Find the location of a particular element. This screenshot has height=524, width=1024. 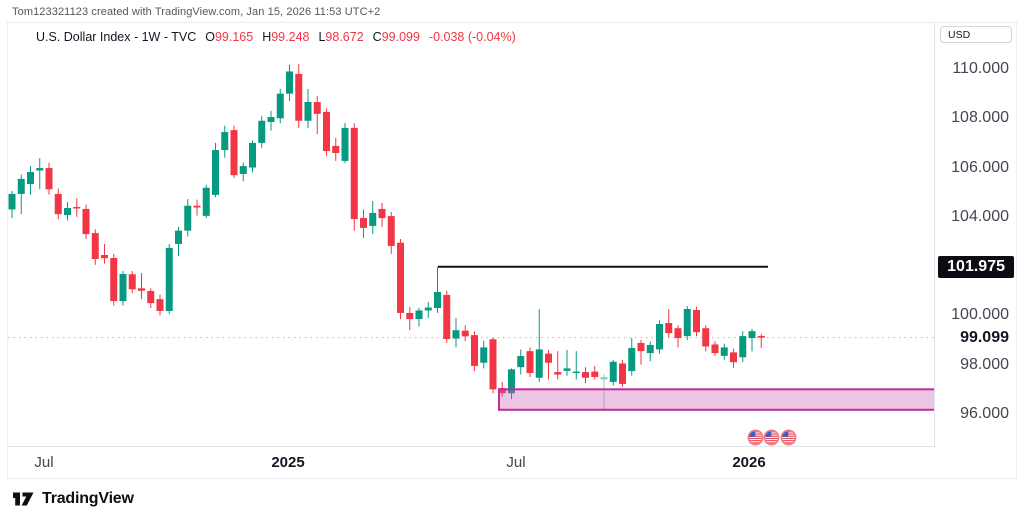

ohlc-c: C99.099 is located at coordinates (396, 37).